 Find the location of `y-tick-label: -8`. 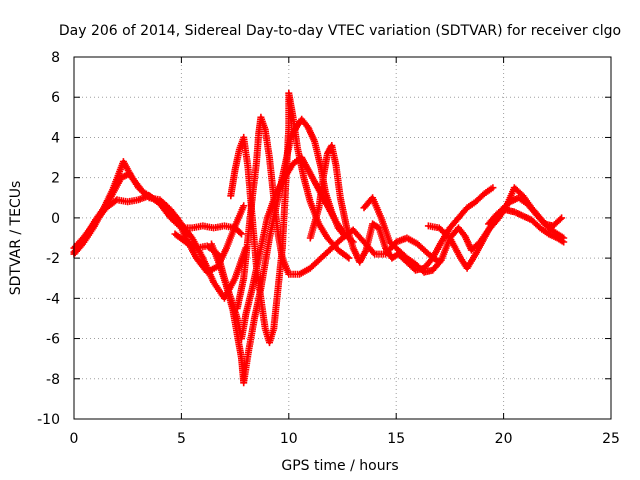

y-tick-label: -8 is located at coordinates (53, 380).